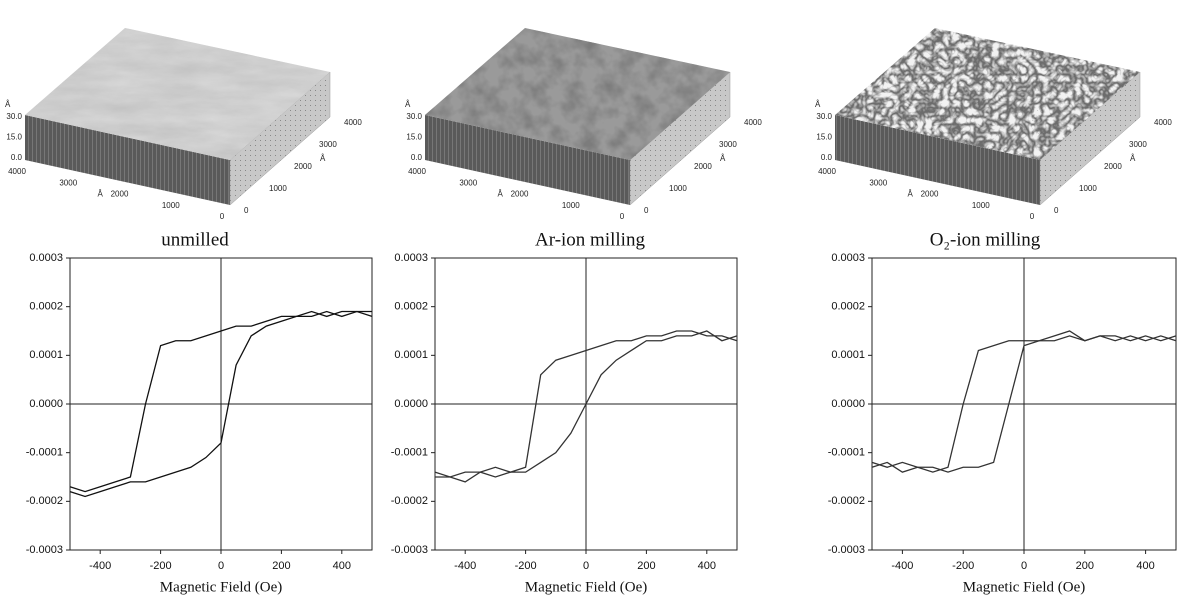 The width and height of the screenshot is (1198, 608). Describe the element at coordinates (590, 239) in the screenshot. I see `afm-caption: Ar-ion milling` at that location.